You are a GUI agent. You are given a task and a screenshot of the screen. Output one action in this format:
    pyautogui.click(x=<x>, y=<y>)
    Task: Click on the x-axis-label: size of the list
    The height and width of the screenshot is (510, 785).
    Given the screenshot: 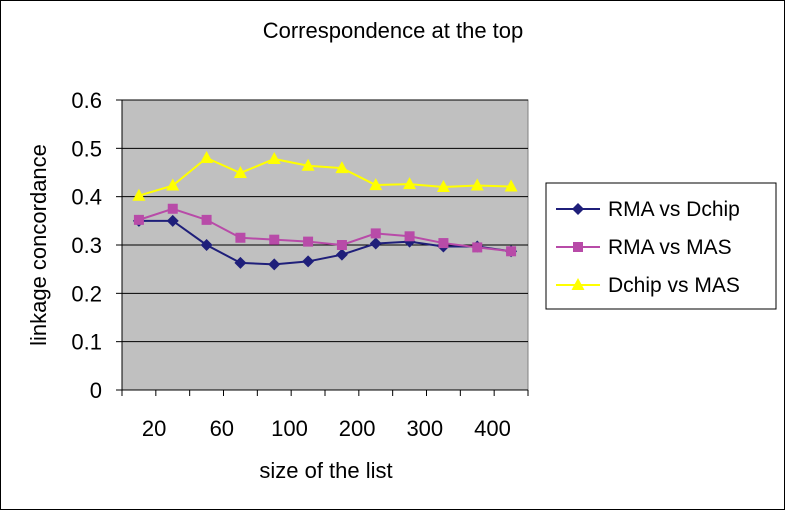 What is the action you would take?
    pyautogui.click(x=325, y=470)
    